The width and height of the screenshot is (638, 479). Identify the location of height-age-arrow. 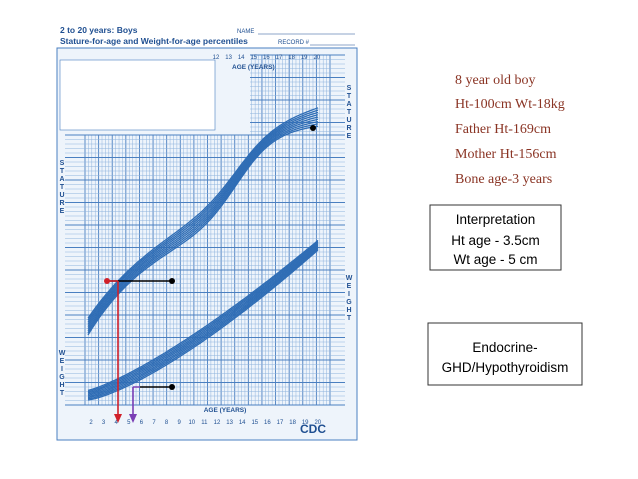
(118, 418).